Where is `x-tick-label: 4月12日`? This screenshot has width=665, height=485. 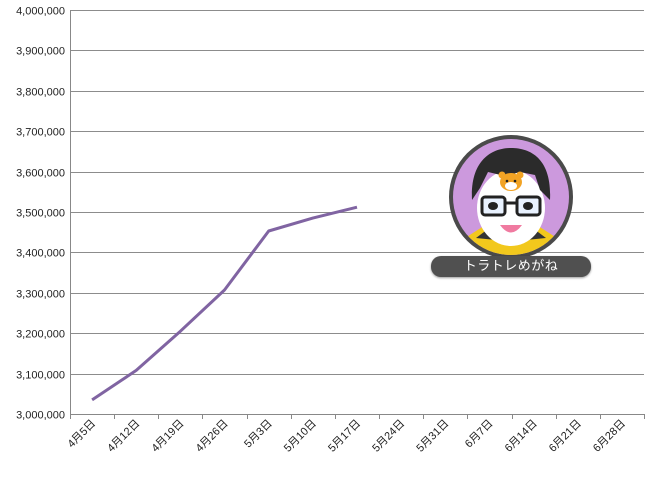 x-tick-label: 4月12日 is located at coordinates (123, 436).